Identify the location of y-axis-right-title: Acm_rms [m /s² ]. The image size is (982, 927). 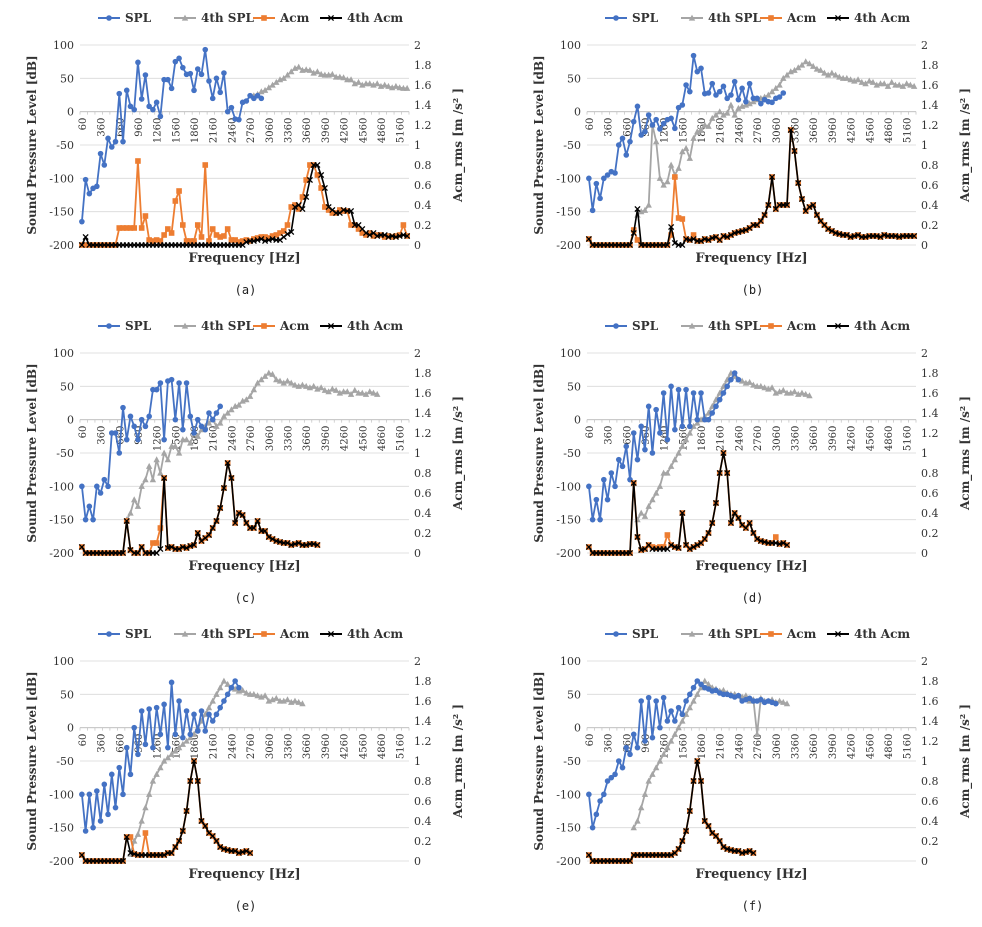
(458, 145).